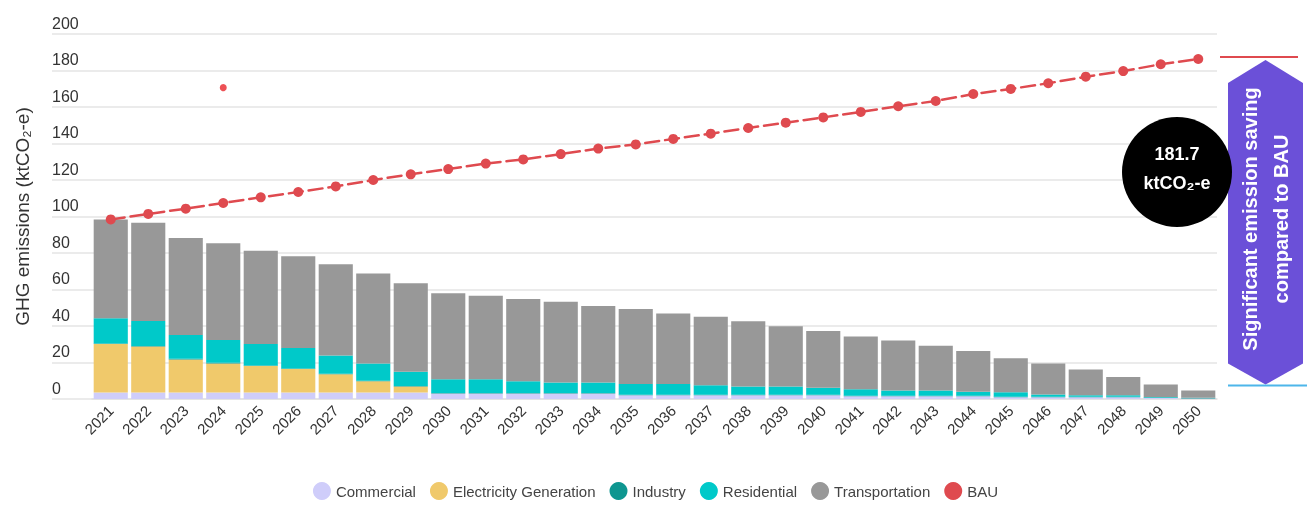 The image size is (1311, 508). What do you see at coordinates (56, 388) in the screenshot?
I see `y-tick-label: 0` at bounding box center [56, 388].